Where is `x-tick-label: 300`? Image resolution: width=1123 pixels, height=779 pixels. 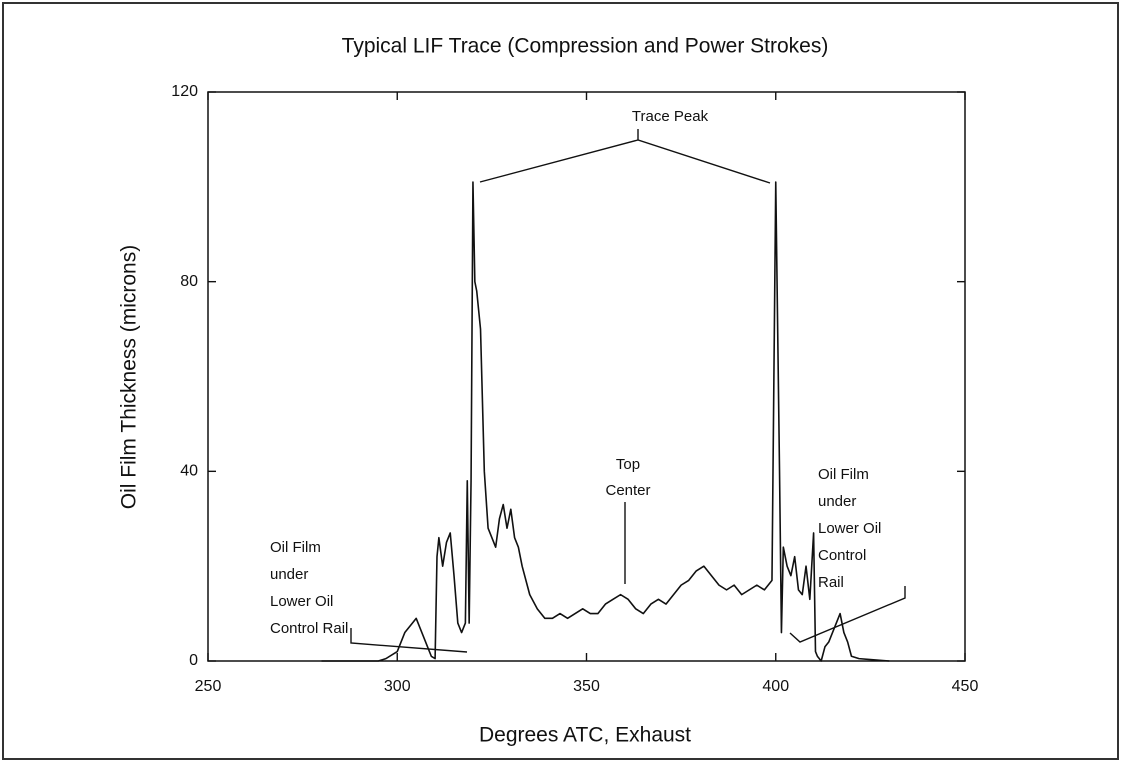 x-tick-label: 300 is located at coordinates (397, 686).